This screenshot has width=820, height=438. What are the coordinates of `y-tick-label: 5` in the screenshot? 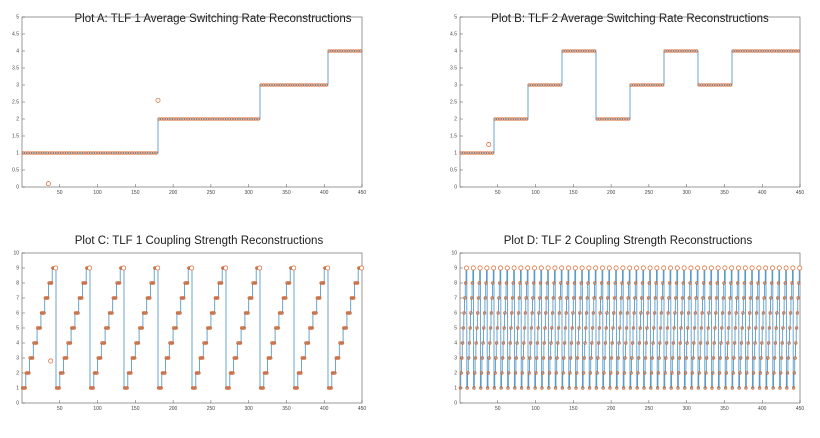 It's located at (17, 329).